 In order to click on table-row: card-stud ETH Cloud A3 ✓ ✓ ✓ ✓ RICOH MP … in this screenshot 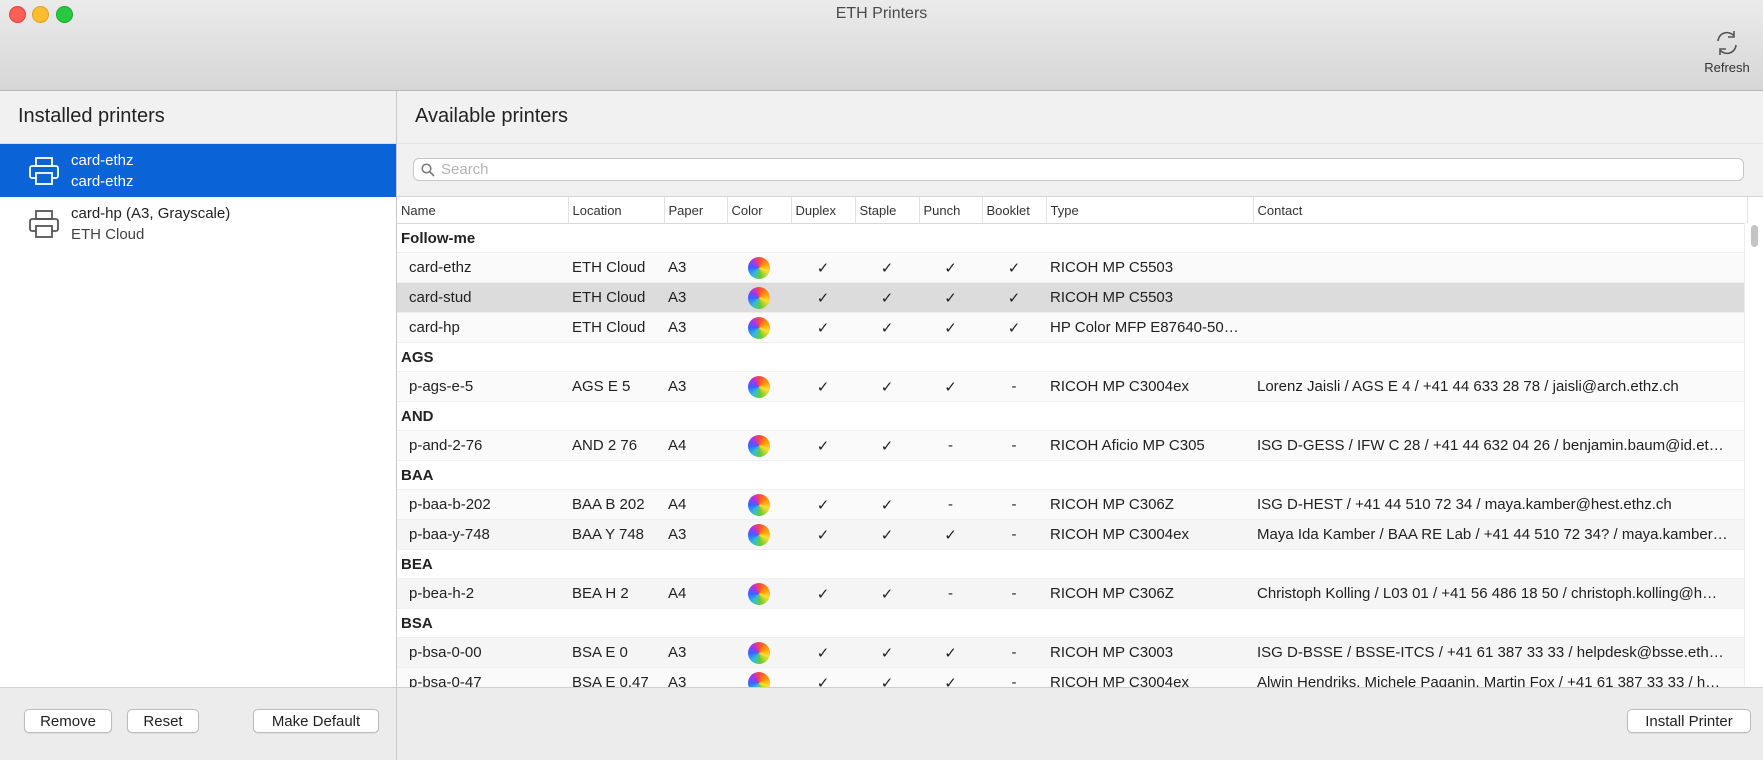, I will do `click(1072, 297)`.